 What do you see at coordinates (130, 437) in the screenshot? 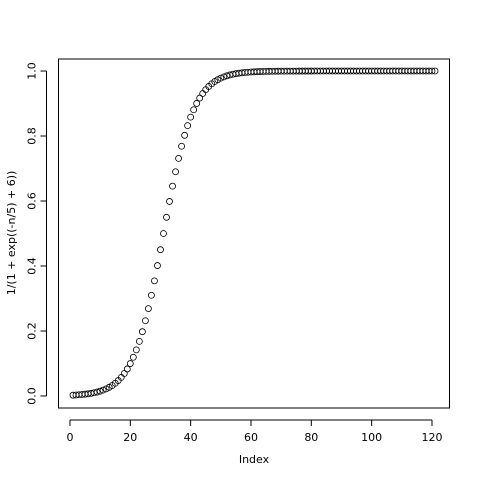
I see `x-tick-label: 20` at bounding box center [130, 437].